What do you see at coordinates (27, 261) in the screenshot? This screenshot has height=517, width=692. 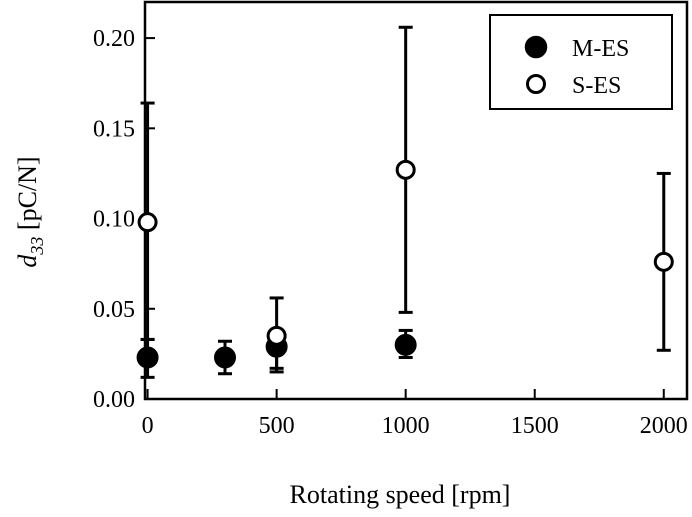 I see `y-axis-label-symbol: d` at bounding box center [27, 261].